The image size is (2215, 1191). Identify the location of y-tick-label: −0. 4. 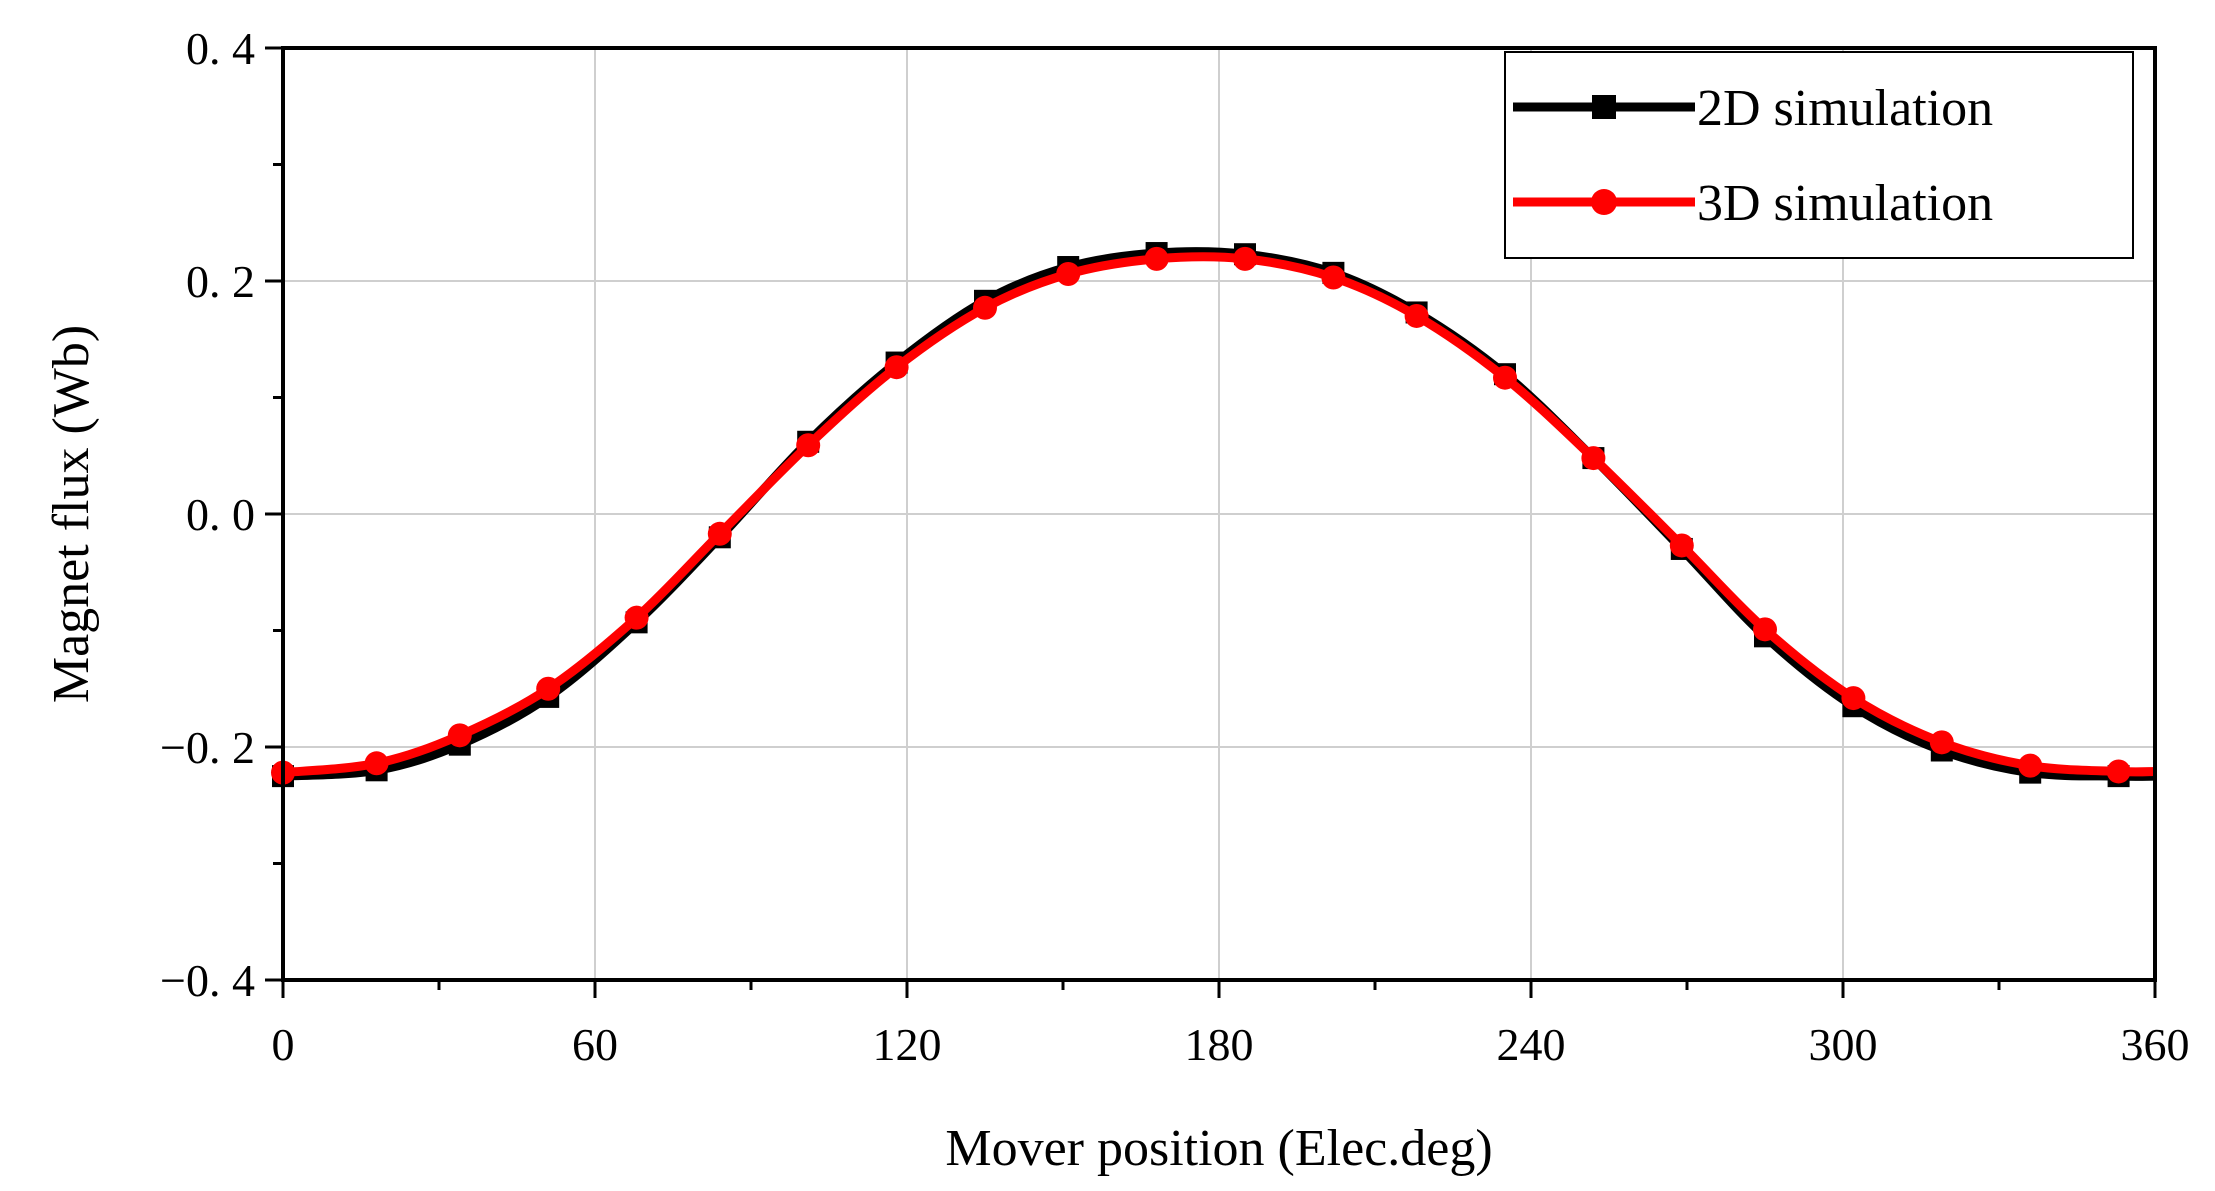
(207, 980).